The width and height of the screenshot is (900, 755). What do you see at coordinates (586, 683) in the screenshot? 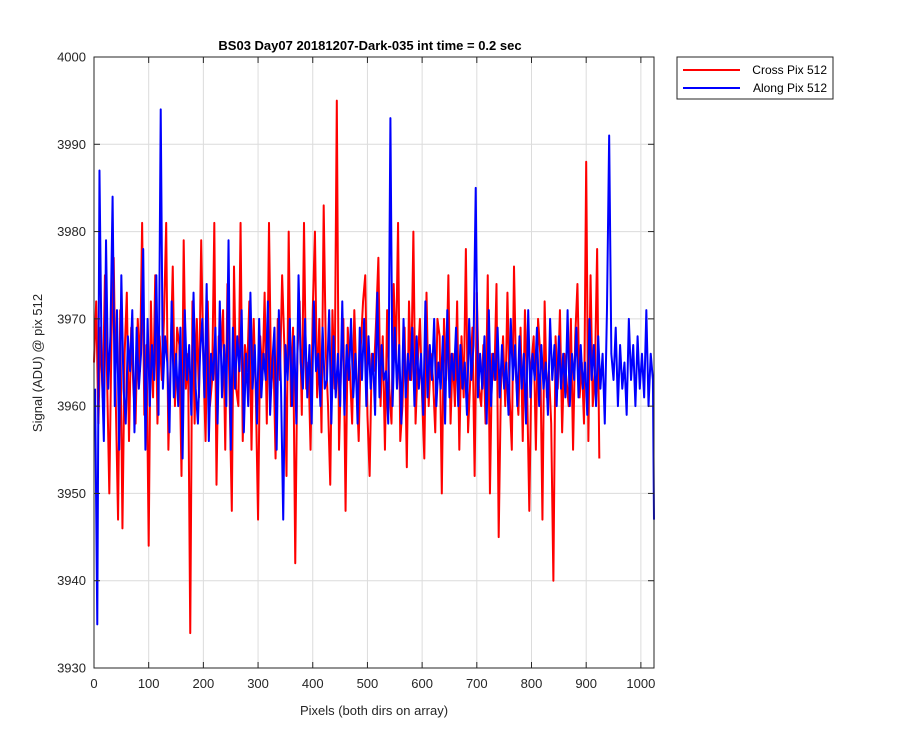
I see `x-tick-label: 900` at bounding box center [586, 683].